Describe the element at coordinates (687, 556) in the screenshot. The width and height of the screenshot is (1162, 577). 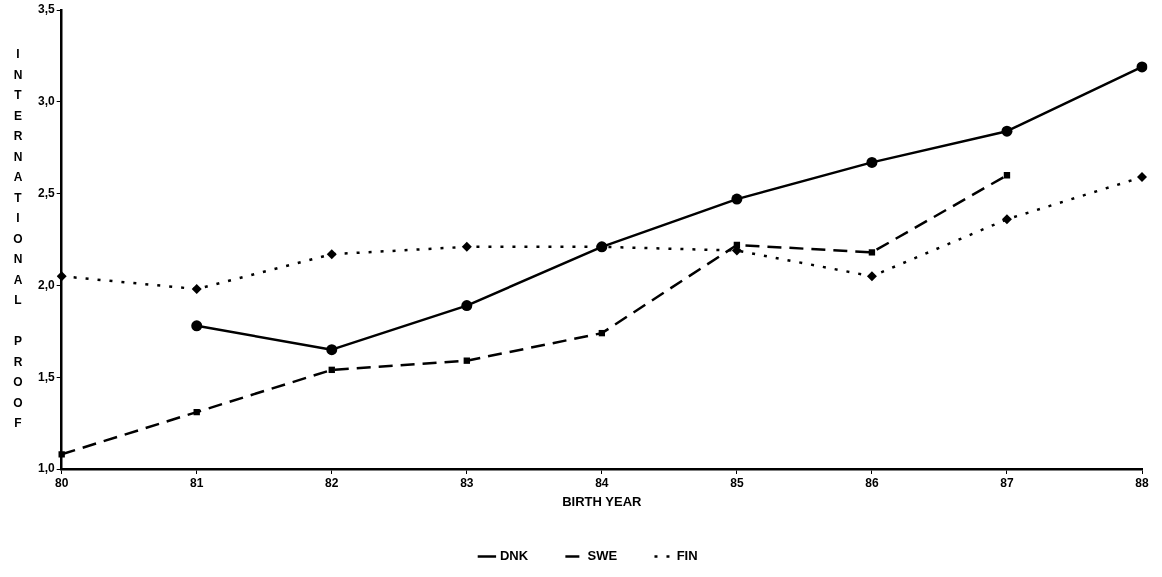
I see `legend-label: FIN` at that location.